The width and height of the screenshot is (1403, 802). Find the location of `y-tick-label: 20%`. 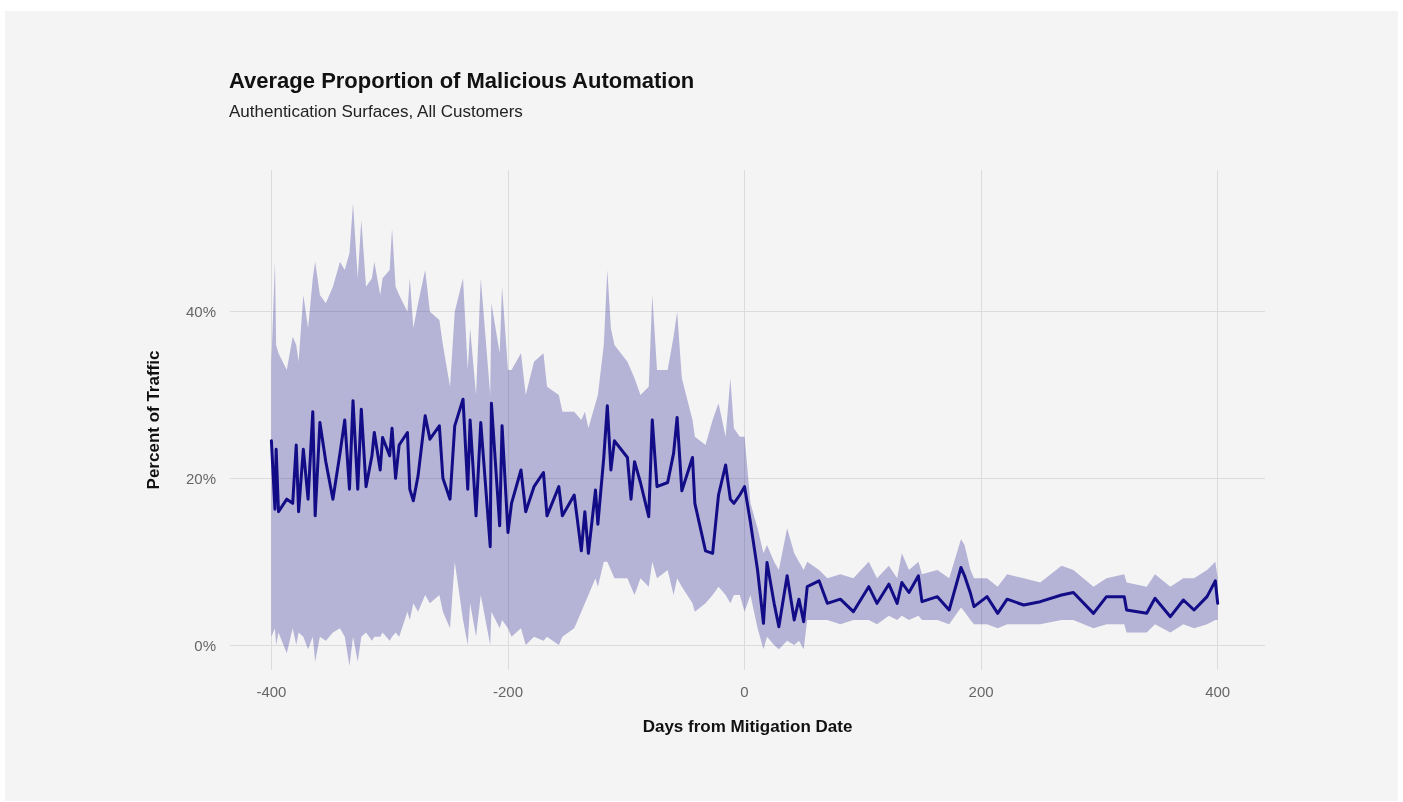

y-tick-label: 20% is located at coordinates (200, 478).